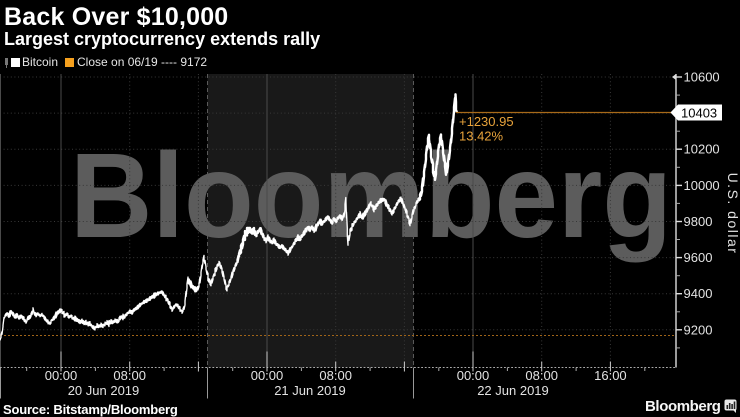 This screenshot has width=740, height=417. What do you see at coordinates (698, 293) in the screenshot?
I see `svg-text: 9400` at bounding box center [698, 293].